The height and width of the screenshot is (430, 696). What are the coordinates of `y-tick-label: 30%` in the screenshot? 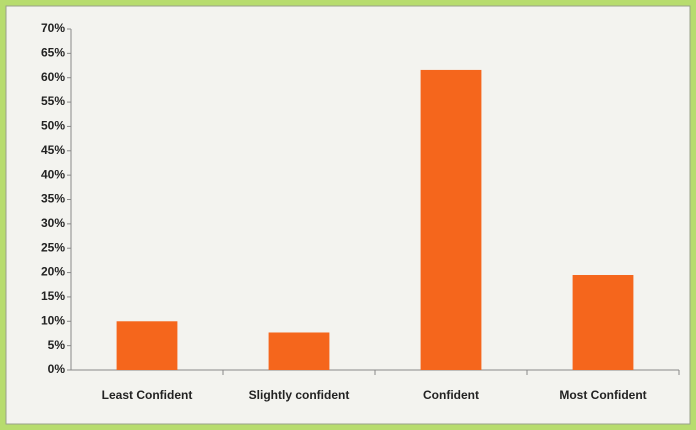 It's located at (53, 223).